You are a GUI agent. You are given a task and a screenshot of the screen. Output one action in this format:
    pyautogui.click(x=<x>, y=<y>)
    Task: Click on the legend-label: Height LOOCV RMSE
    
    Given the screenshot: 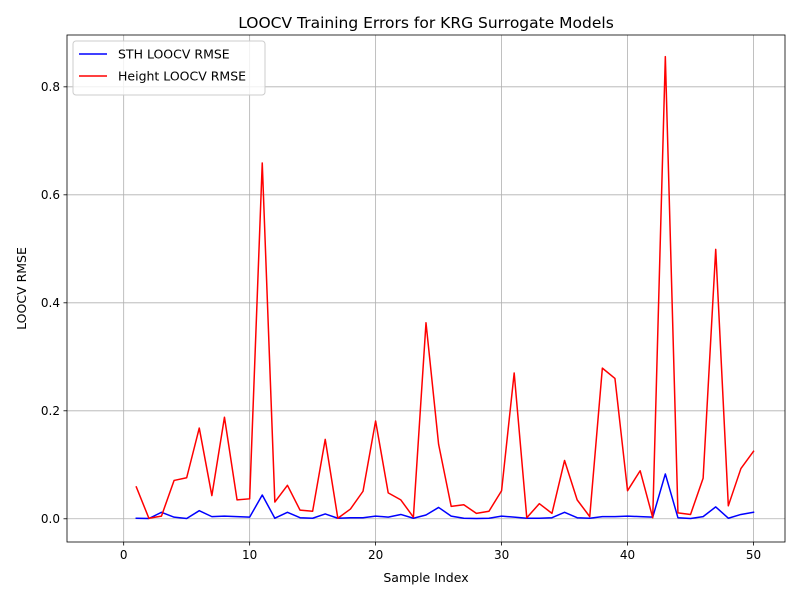 What is the action you would take?
    pyautogui.click(x=182, y=76)
    